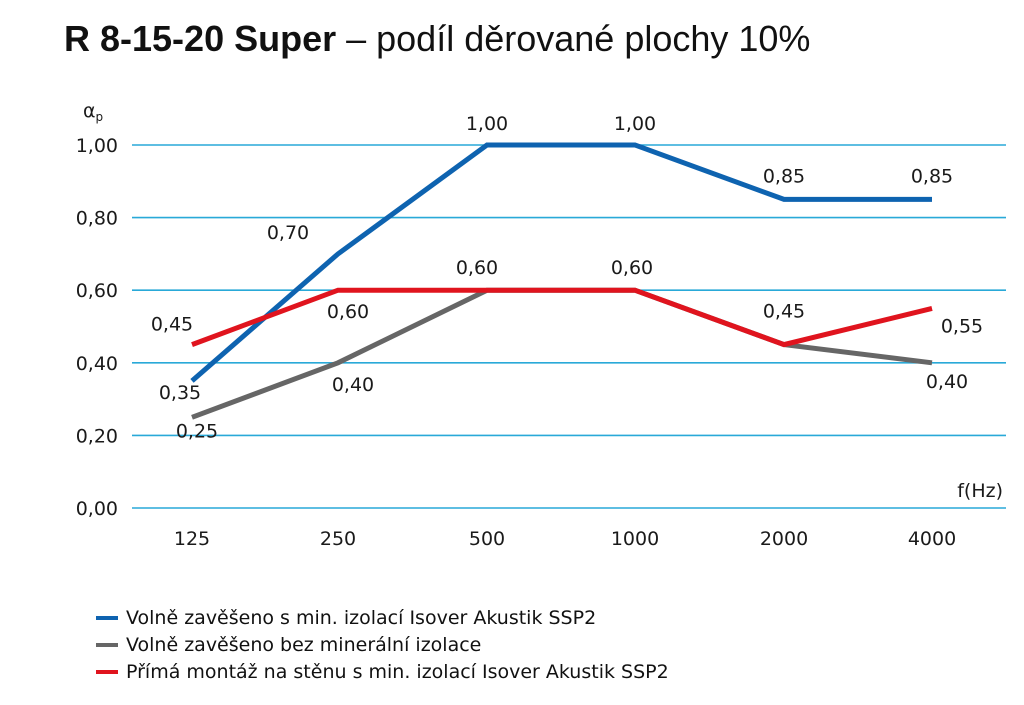 The width and height of the screenshot is (1024, 705). Describe the element at coordinates (932, 539) in the screenshot. I see `x-tick-label: 4000` at that location.